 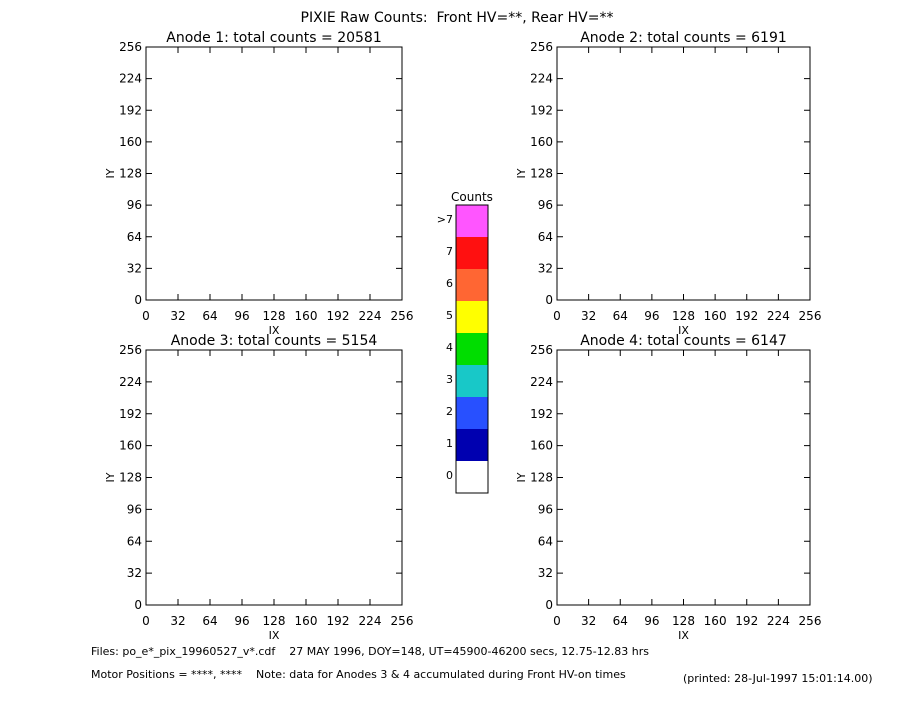 I want to click on colorbar-label: 7, so click(x=449, y=251).